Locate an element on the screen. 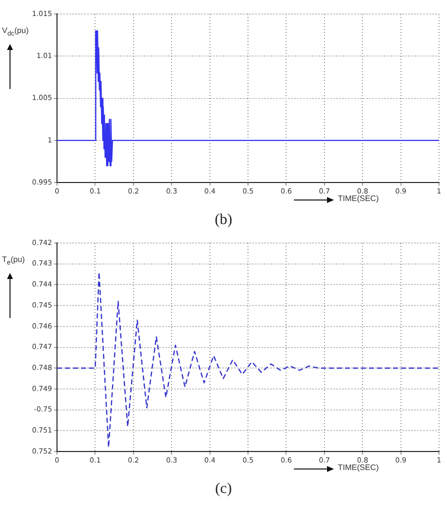 This screenshot has width=447, height=527. text: (c) is located at coordinates (223, 489).